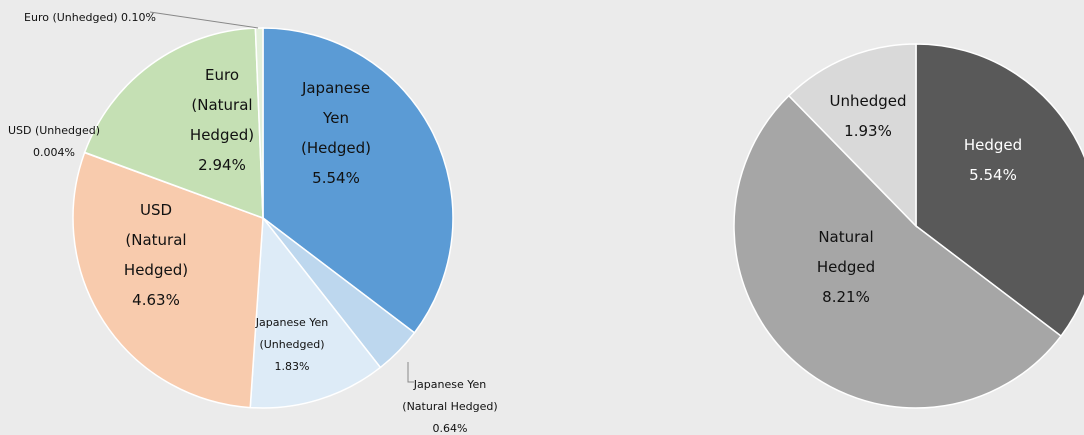  I want to click on slice-label: Hedged 5.54%, so click(993, 160).